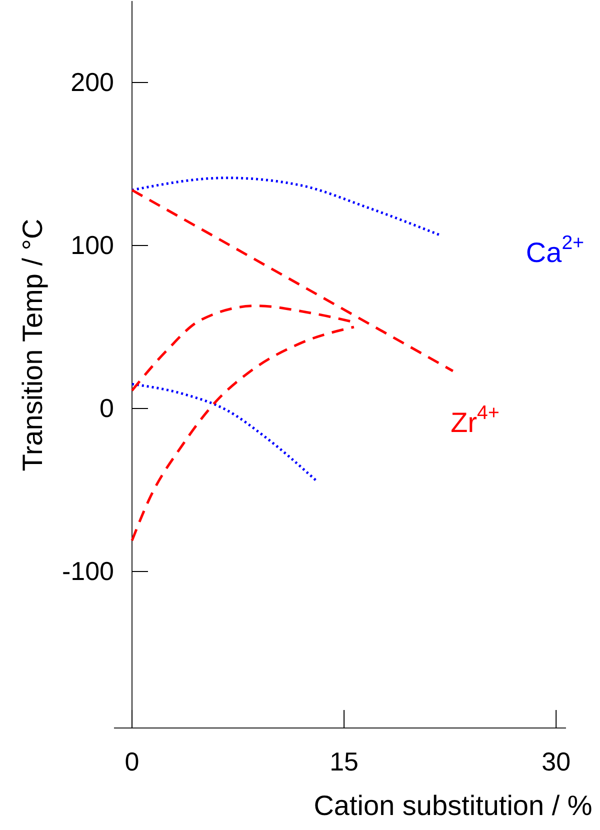 This screenshot has width=600, height=830. What do you see at coordinates (555, 250) in the screenshot?
I see `annotation: Ca$^{2+}$` at bounding box center [555, 250].